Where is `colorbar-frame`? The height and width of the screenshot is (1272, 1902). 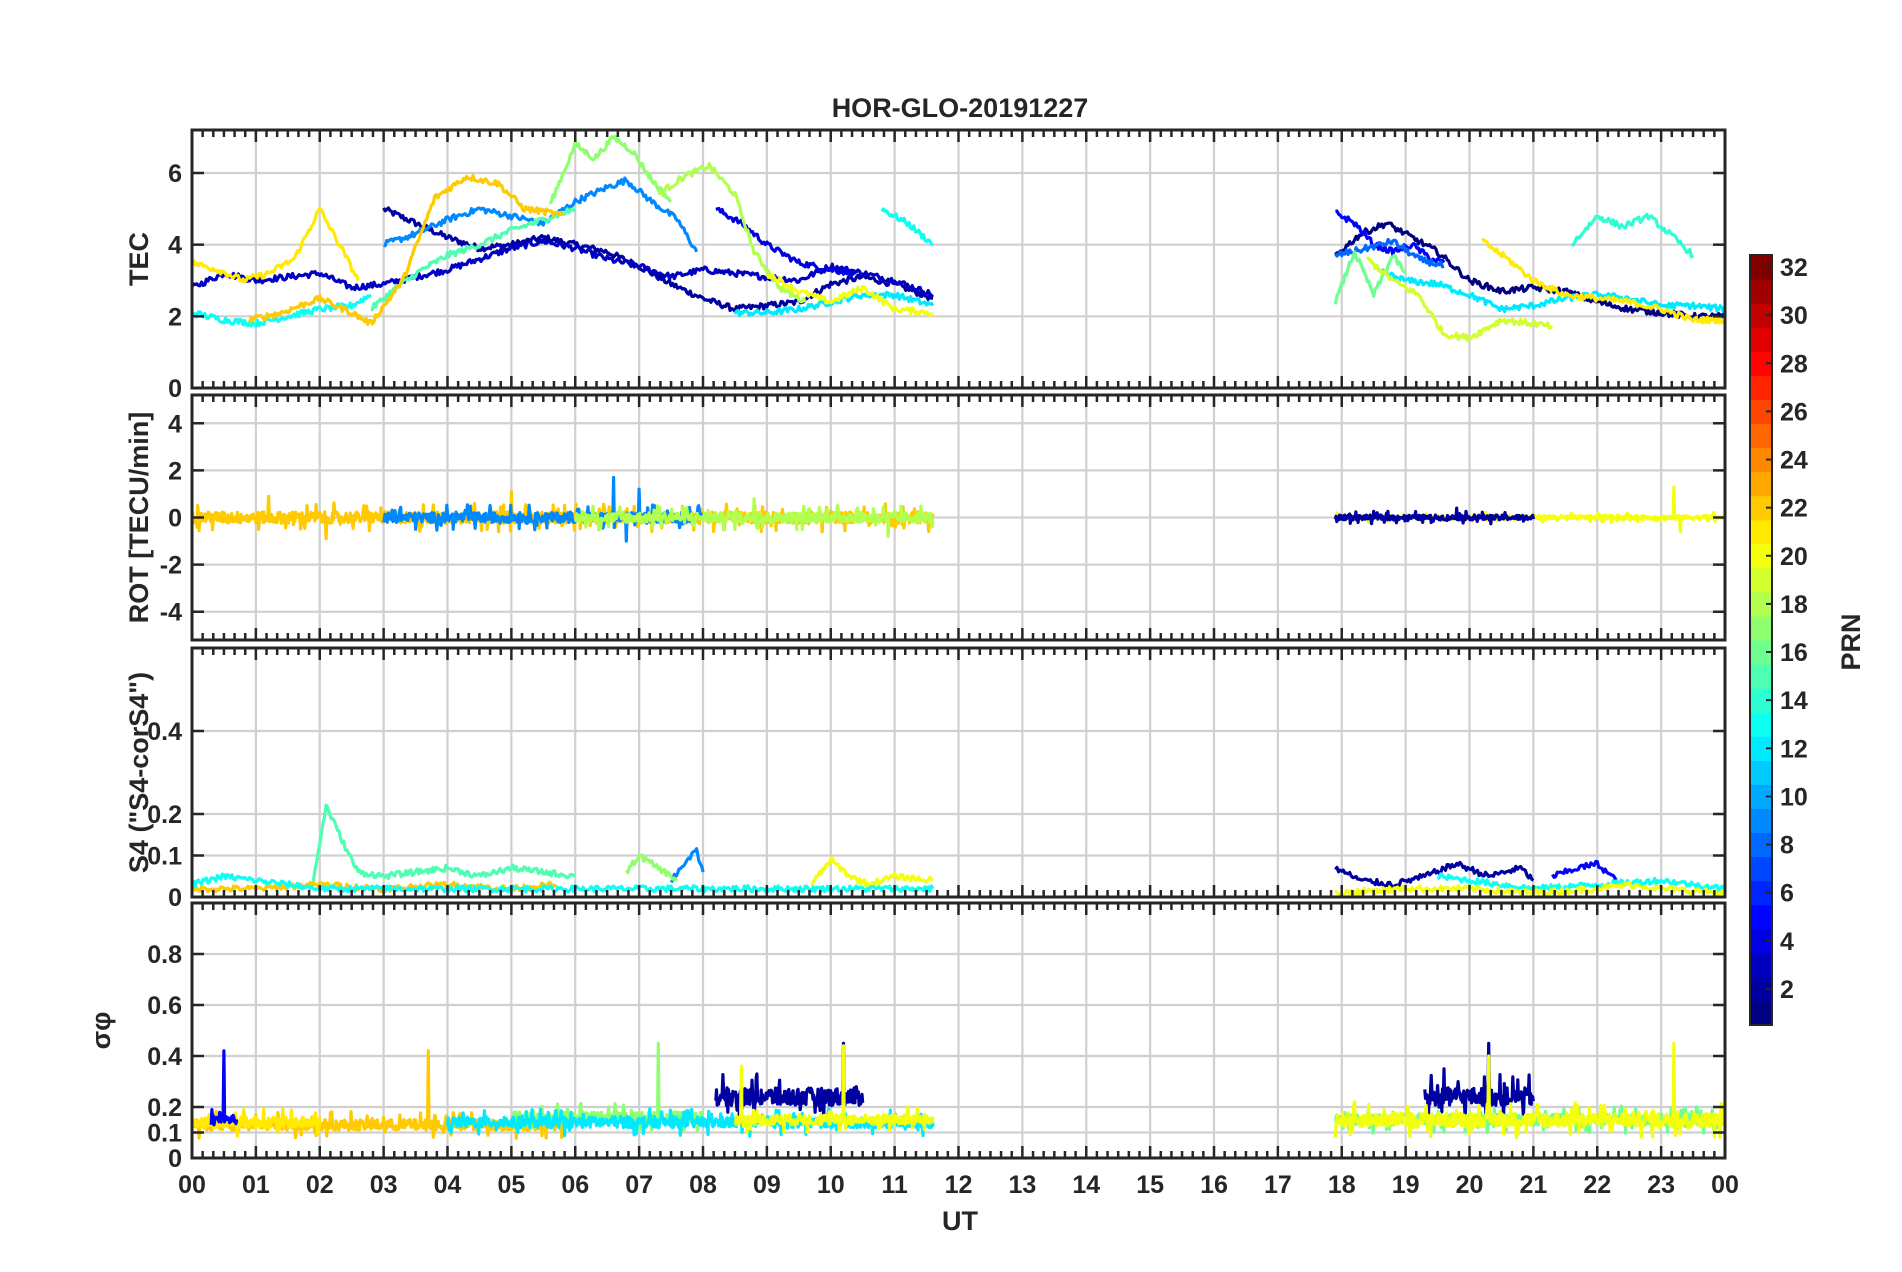
colorbar-frame is located at coordinates (1761, 640).